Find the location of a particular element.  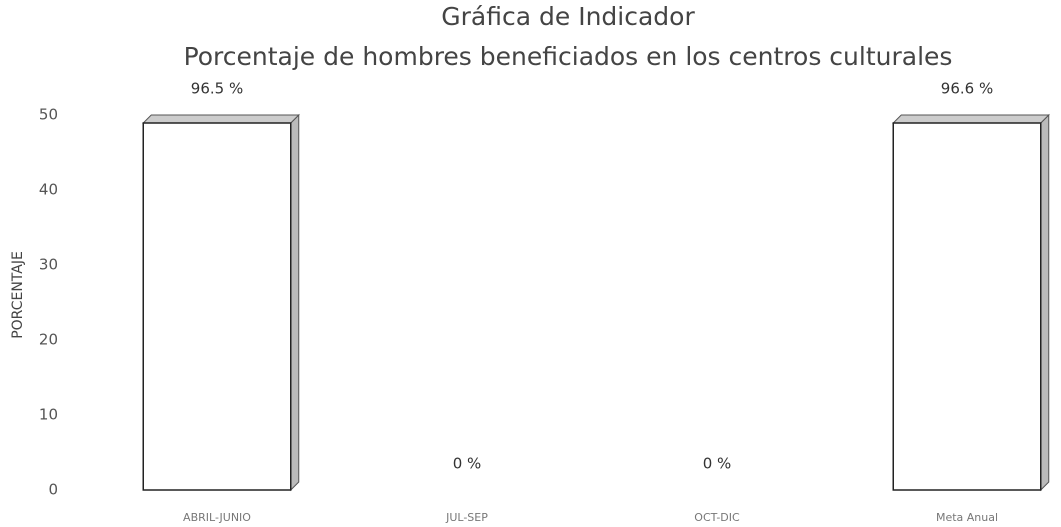

y-axis-label: PORCENTAJE is located at coordinates (18, 295).